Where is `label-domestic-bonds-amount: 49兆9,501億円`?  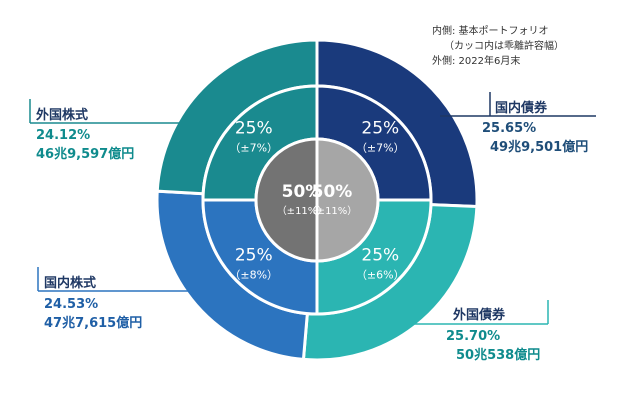 label-domestic-bonds-amount: 49兆9,501億円 is located at coordinates (539, 147).